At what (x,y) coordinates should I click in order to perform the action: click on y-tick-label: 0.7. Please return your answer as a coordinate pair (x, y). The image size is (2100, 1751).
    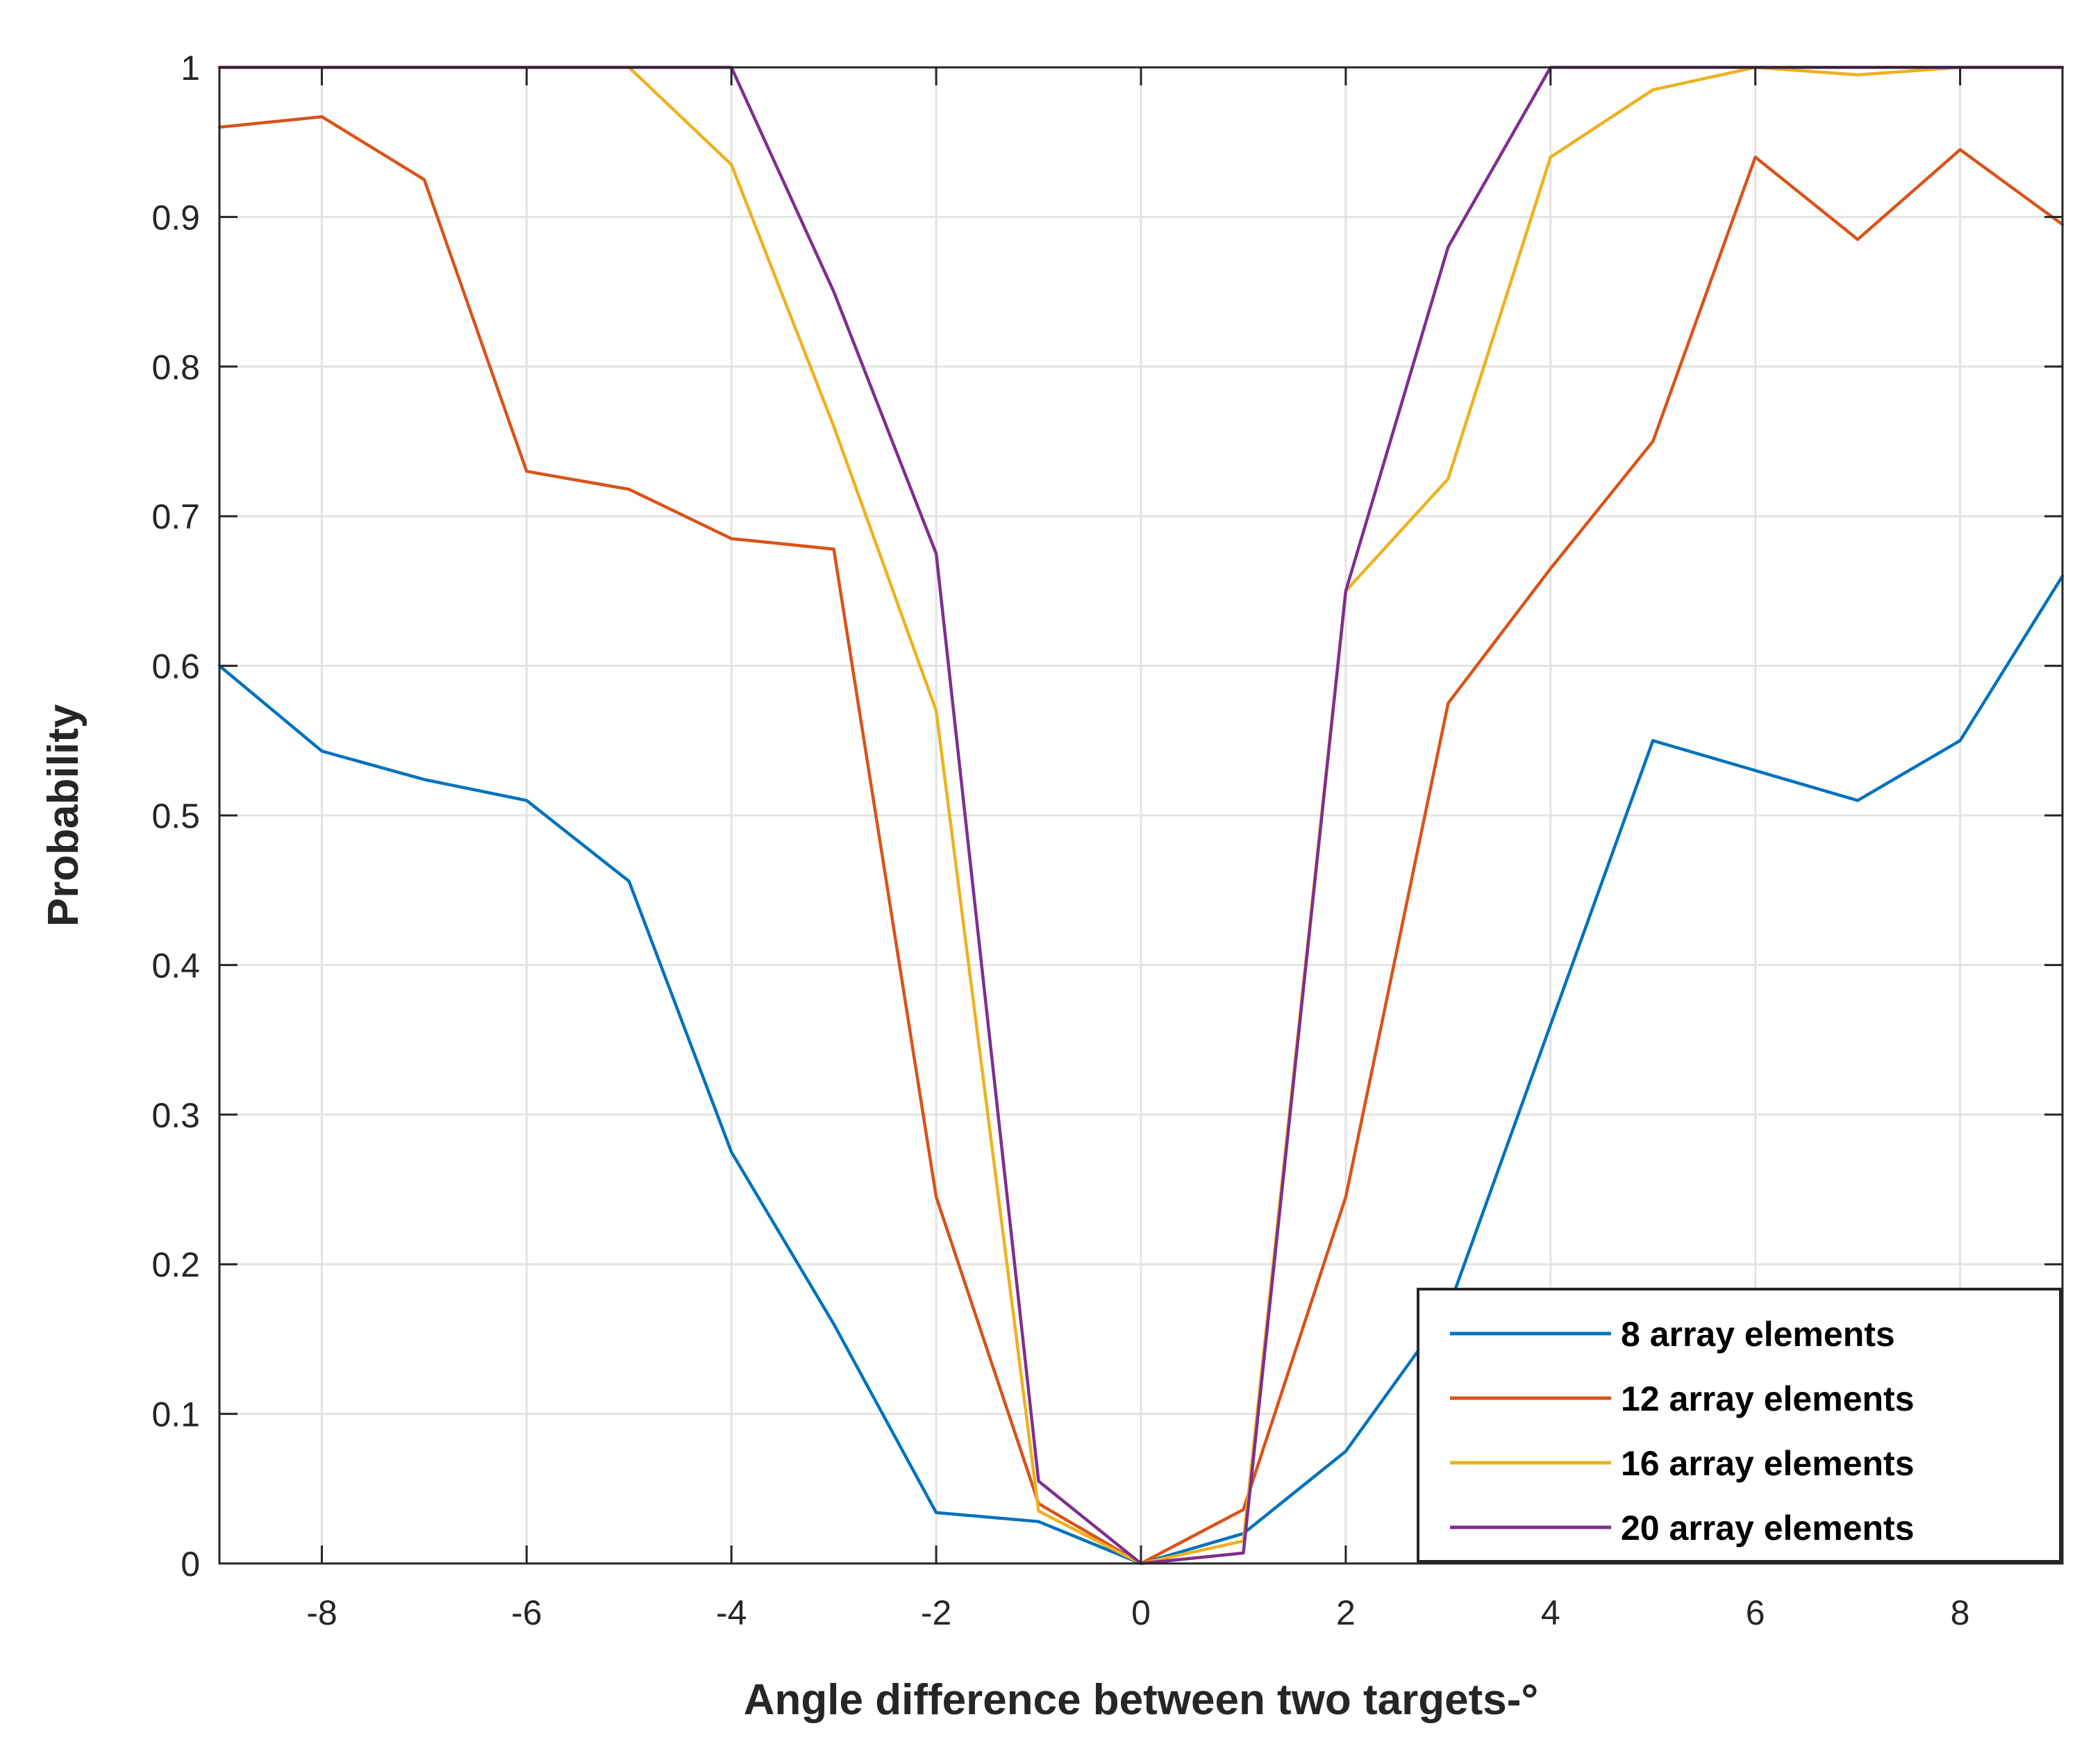
    Looking at the image, I should click on (175, 516).